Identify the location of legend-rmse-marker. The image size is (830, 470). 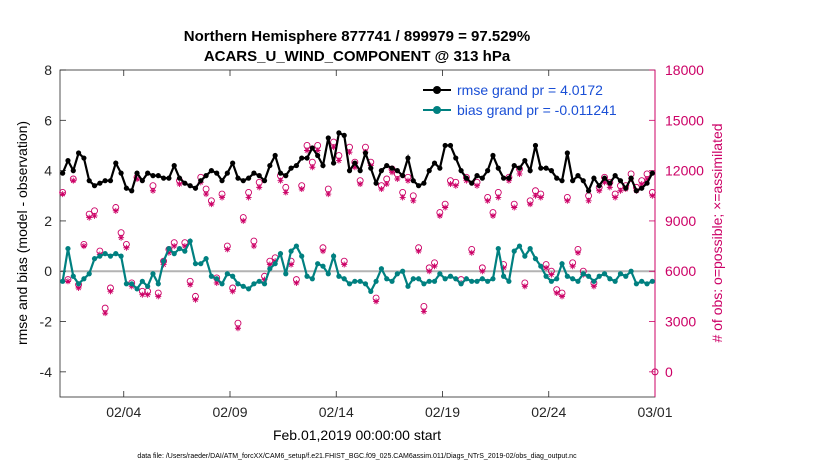
(437, 90).